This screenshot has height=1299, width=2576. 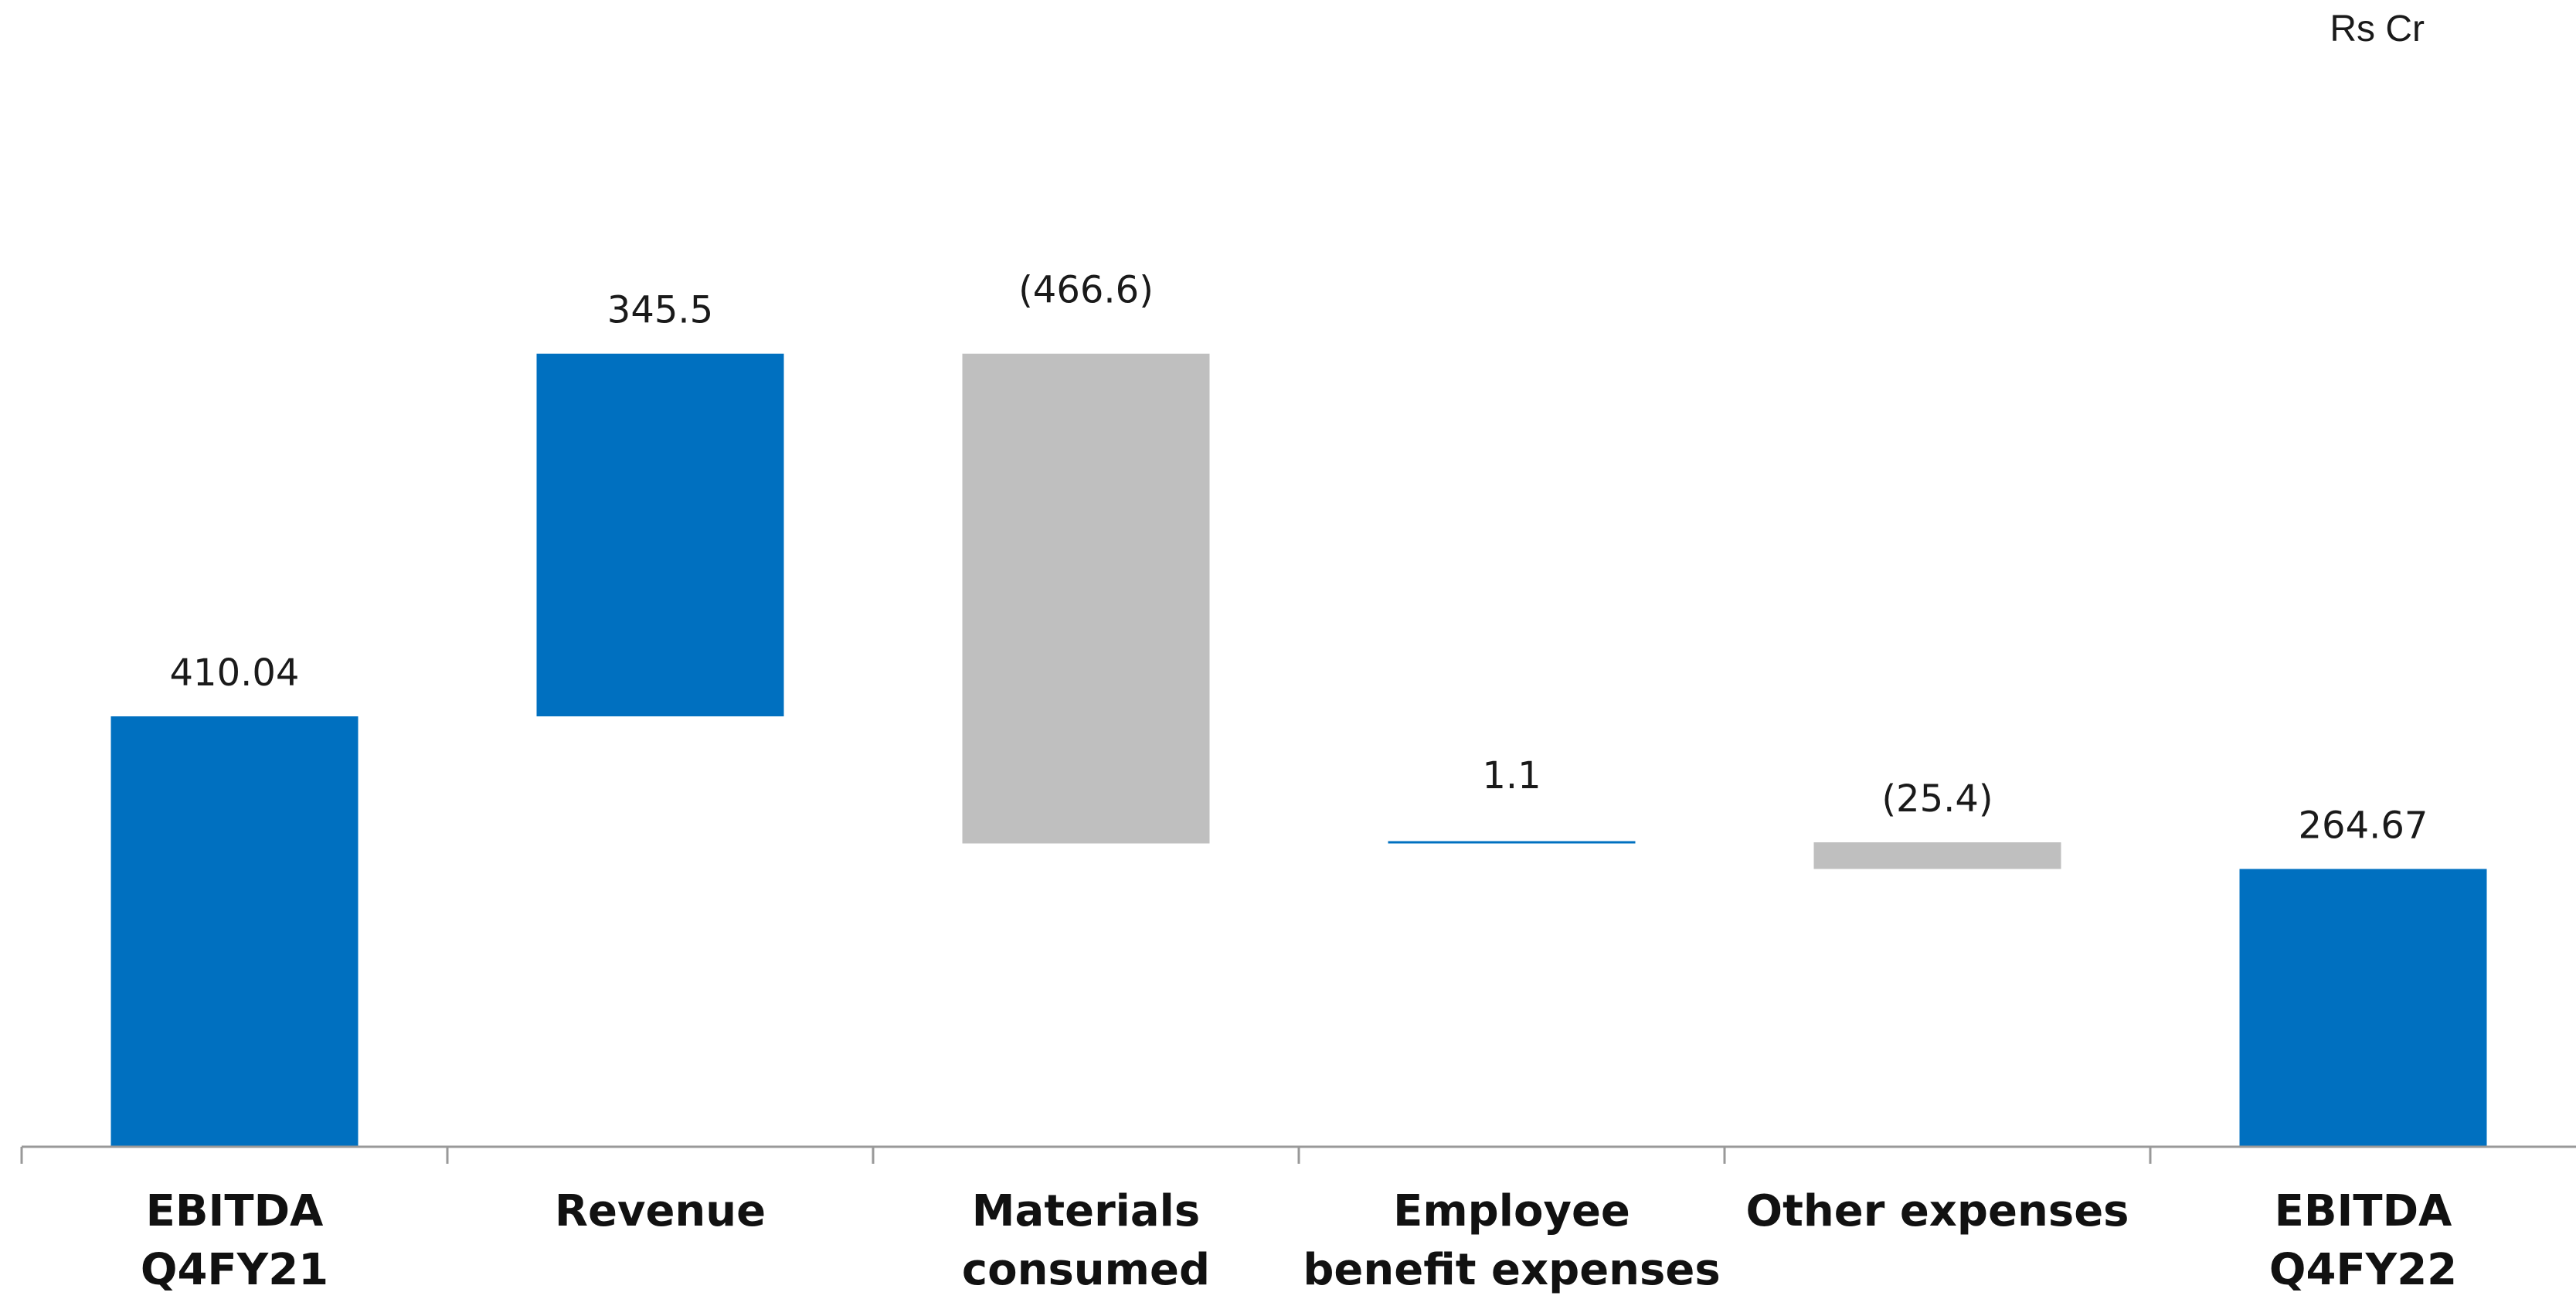 I want to click on category-label-0: EBITDA Q4FY21, so click(x=234, y=1240).